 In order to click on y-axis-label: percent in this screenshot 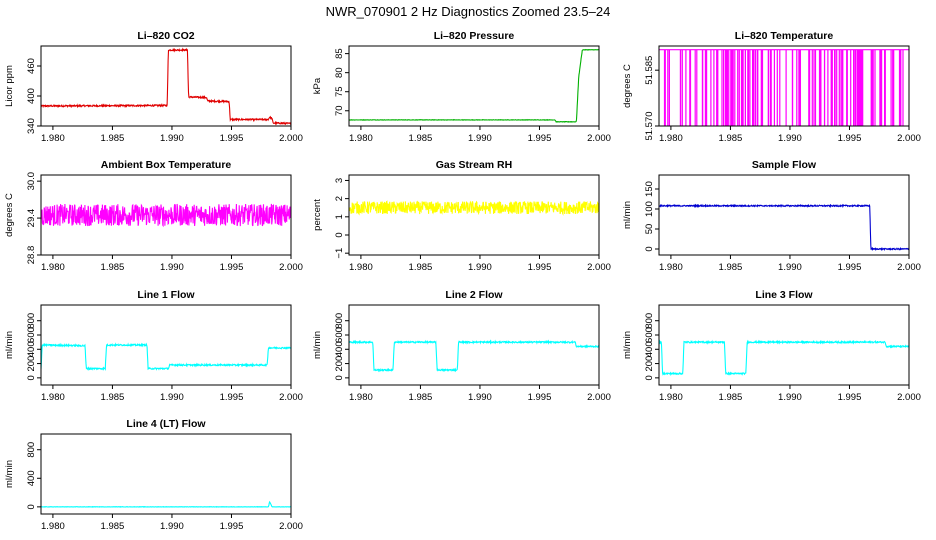, I will do `click(317, 215)`.